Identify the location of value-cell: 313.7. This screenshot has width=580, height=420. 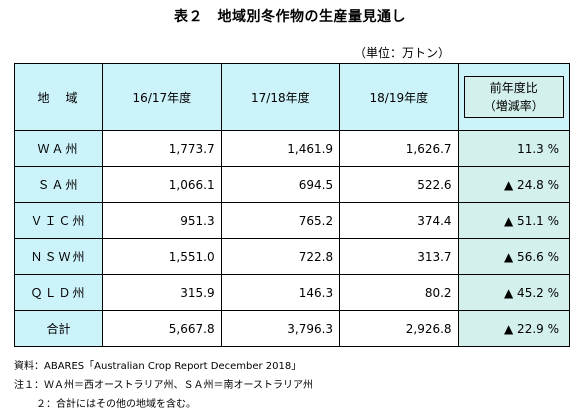
(399, 256).